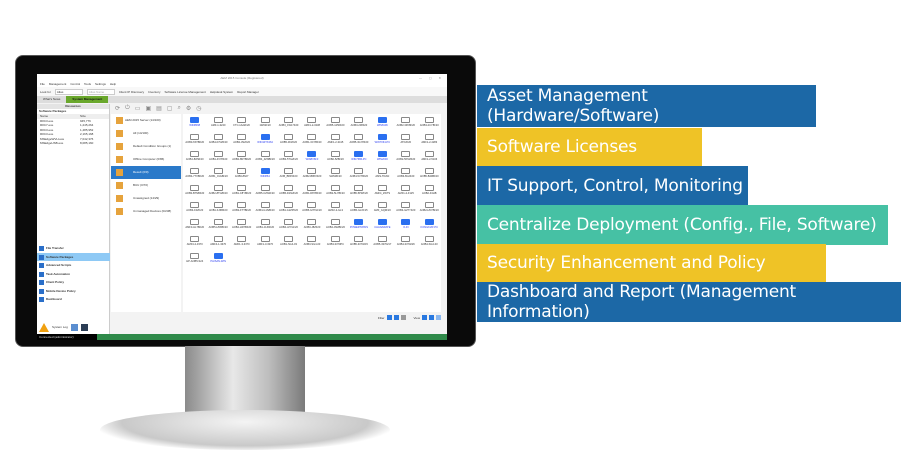 This screenshot has height=455, width=913. Describe the element at coordinates (358, 243) in the screenshot. I see `computer-item: AOB5-3370215` at that location.